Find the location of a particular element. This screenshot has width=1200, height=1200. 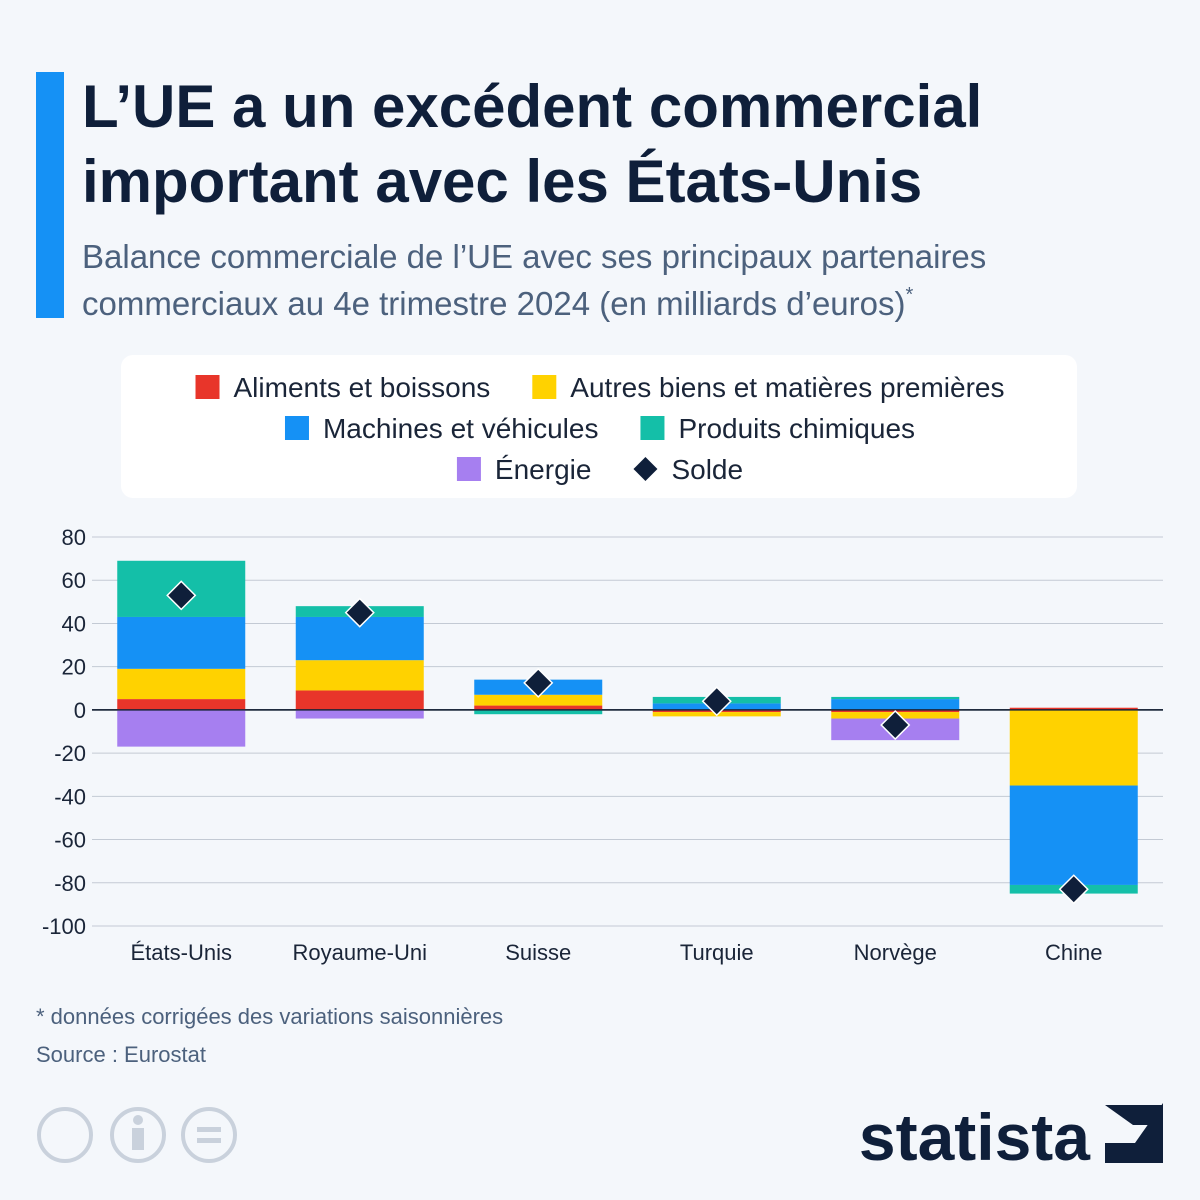

y-tick-label: -100 is located at coordinates (64, 926).